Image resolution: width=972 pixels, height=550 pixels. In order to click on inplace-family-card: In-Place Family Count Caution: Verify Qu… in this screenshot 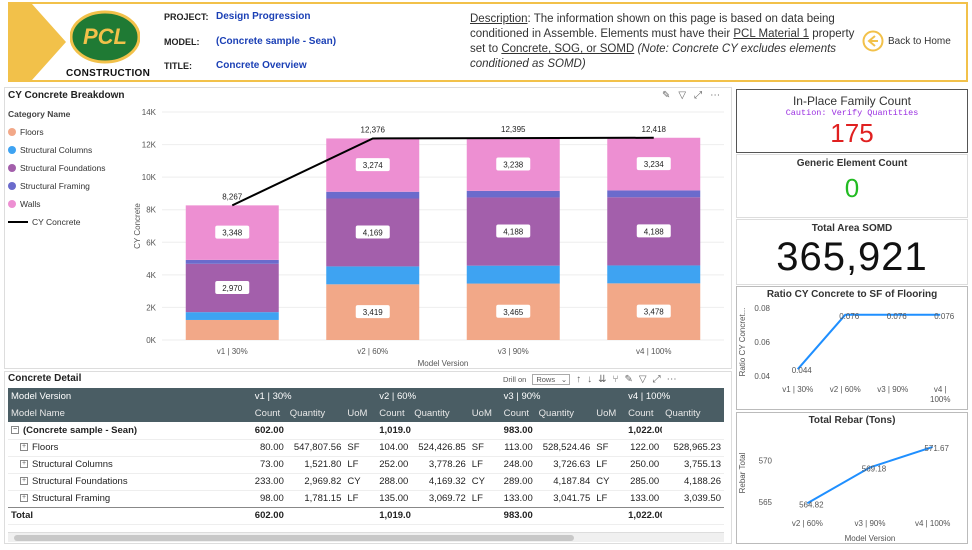, I will do `click(852, 121)`.